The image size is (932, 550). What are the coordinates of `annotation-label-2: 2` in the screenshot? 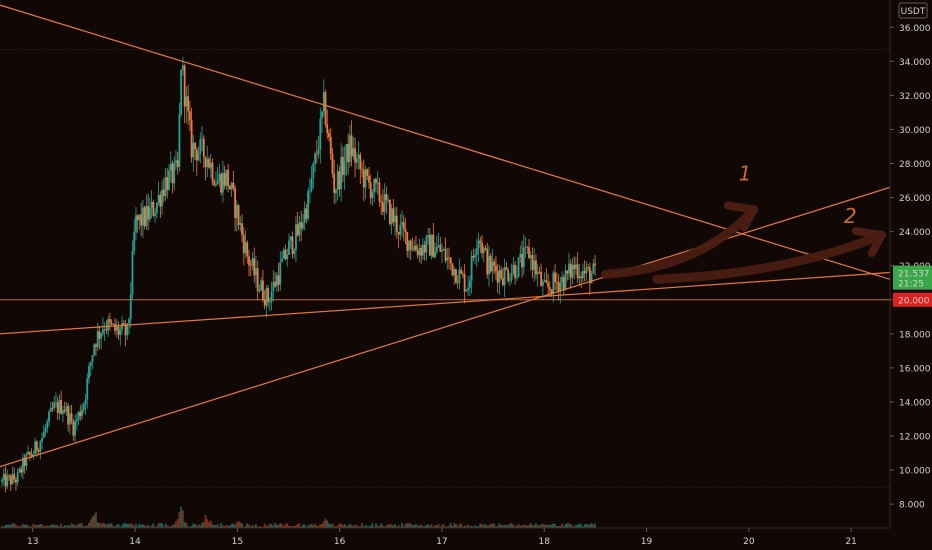 It's located at (850, 216).